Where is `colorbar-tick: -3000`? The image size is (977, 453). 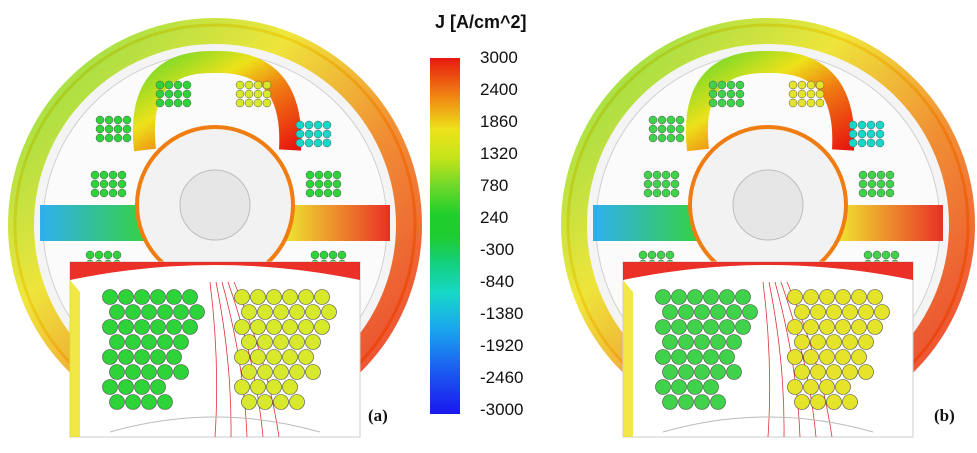
colorbar-tick: -3000 is located at coordinates (502, 409).